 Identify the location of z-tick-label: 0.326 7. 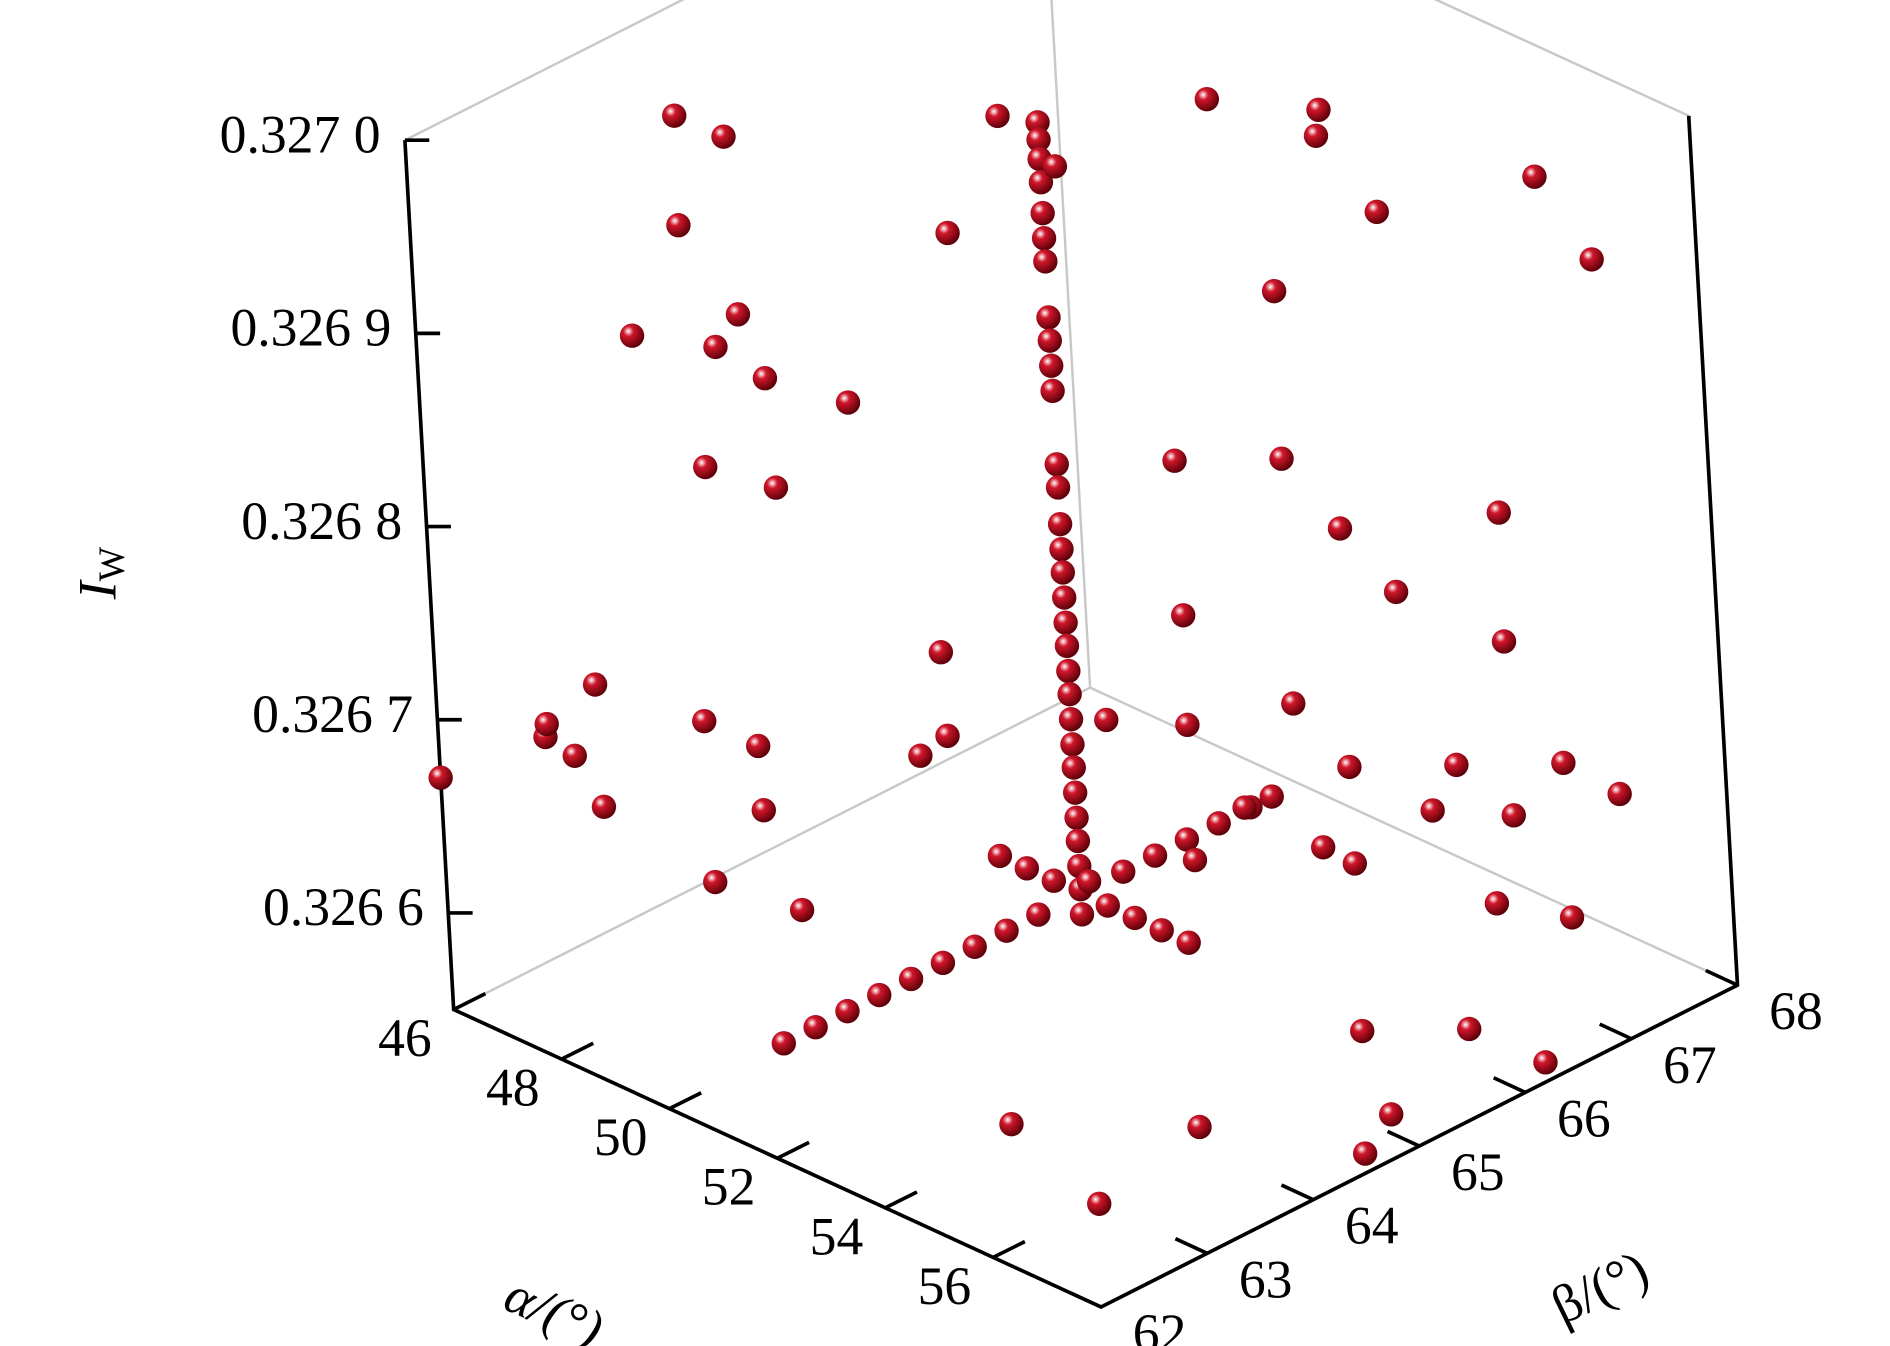
(332, 714).